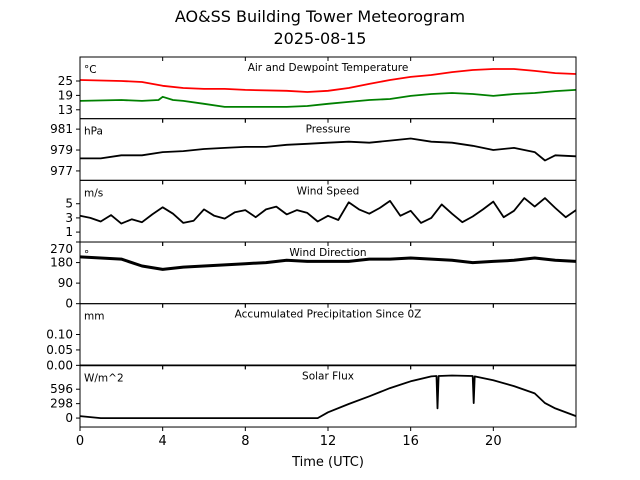  I want to click on unit-label: °C, so click(90, 70).